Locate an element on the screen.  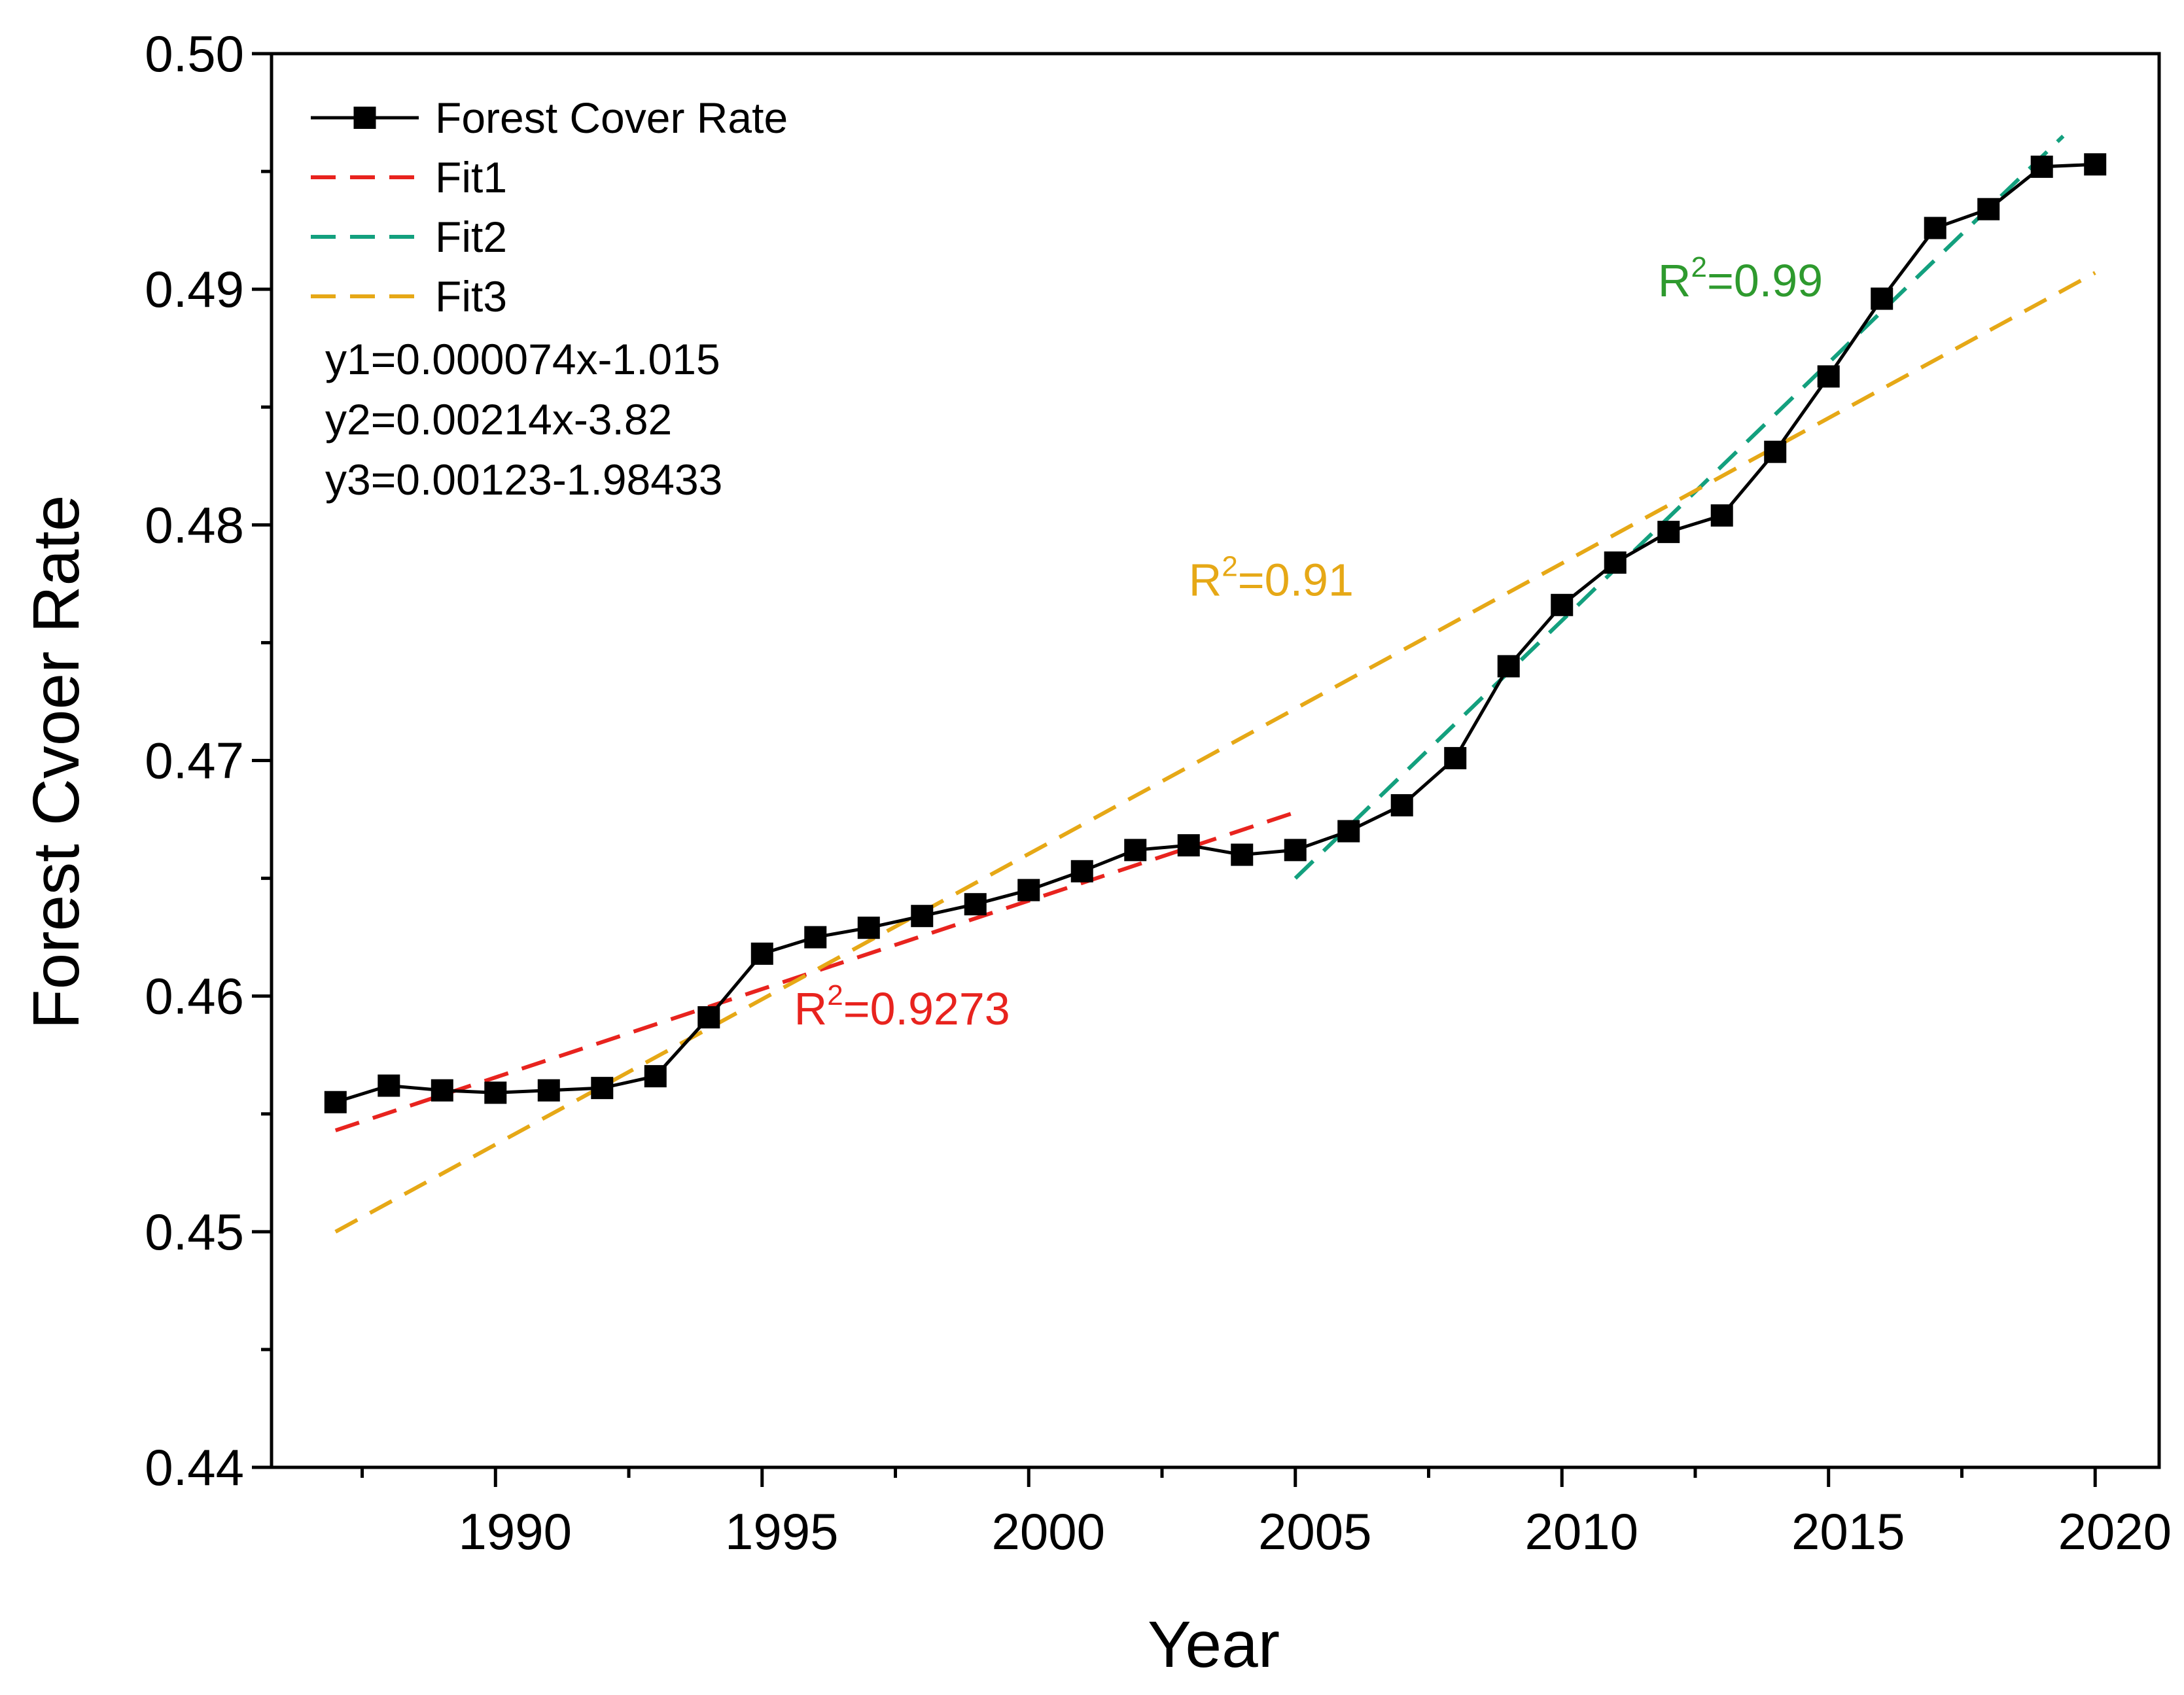
y-axis-title: Forest Cvoer Rate is located at coordinates (56, 762).